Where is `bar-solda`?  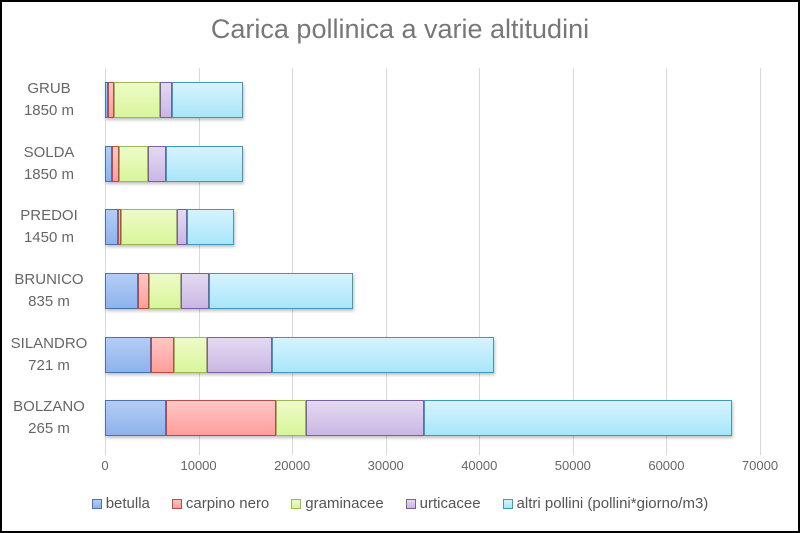
bar-solda is located at coordinates (174, 163).